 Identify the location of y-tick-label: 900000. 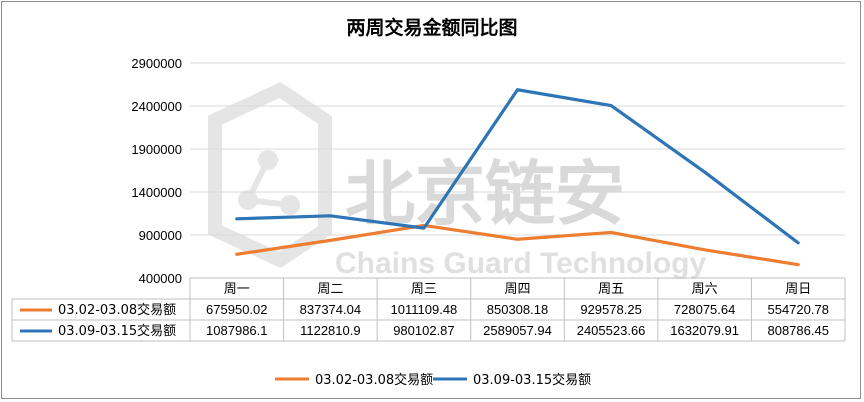
(160, 235).